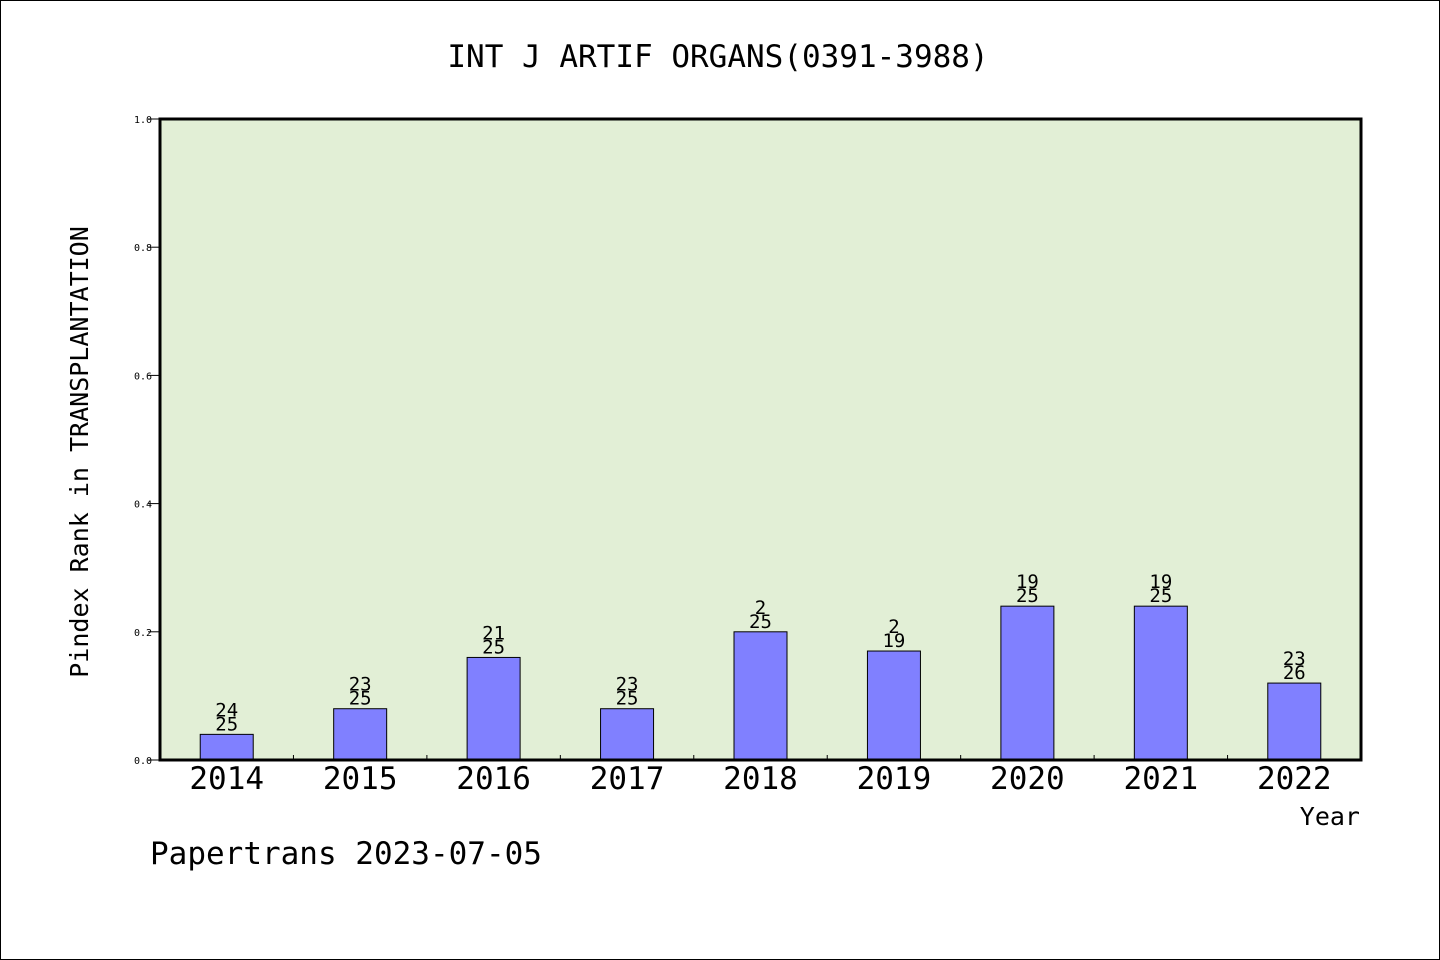 The width and height of the screenshot is (1440, 960). What do you see at coordinates (717, 57) in the screenshot?
I see `chart-title: INT J ARTIF ORGANS(0391-3988)` at bounding box center [717, 57].